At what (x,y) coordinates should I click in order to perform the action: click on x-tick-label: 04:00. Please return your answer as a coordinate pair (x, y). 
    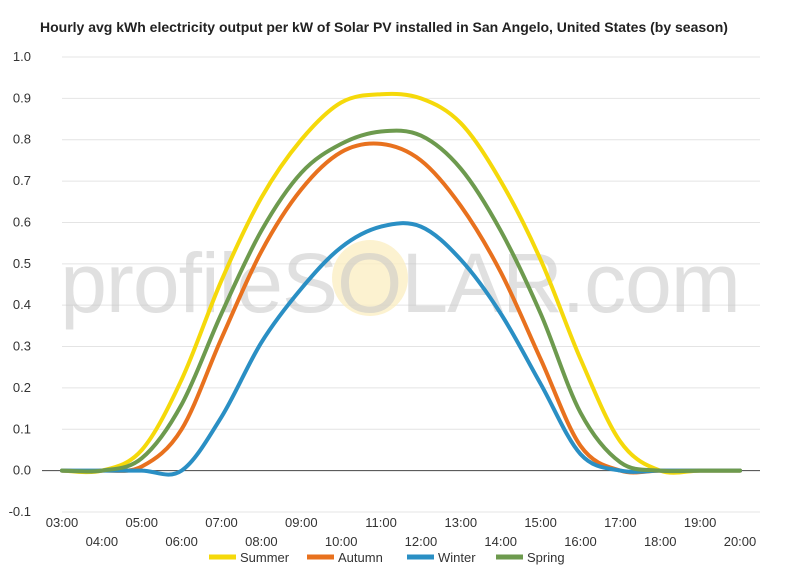
    Looking at the image, I should click on (102, 541).